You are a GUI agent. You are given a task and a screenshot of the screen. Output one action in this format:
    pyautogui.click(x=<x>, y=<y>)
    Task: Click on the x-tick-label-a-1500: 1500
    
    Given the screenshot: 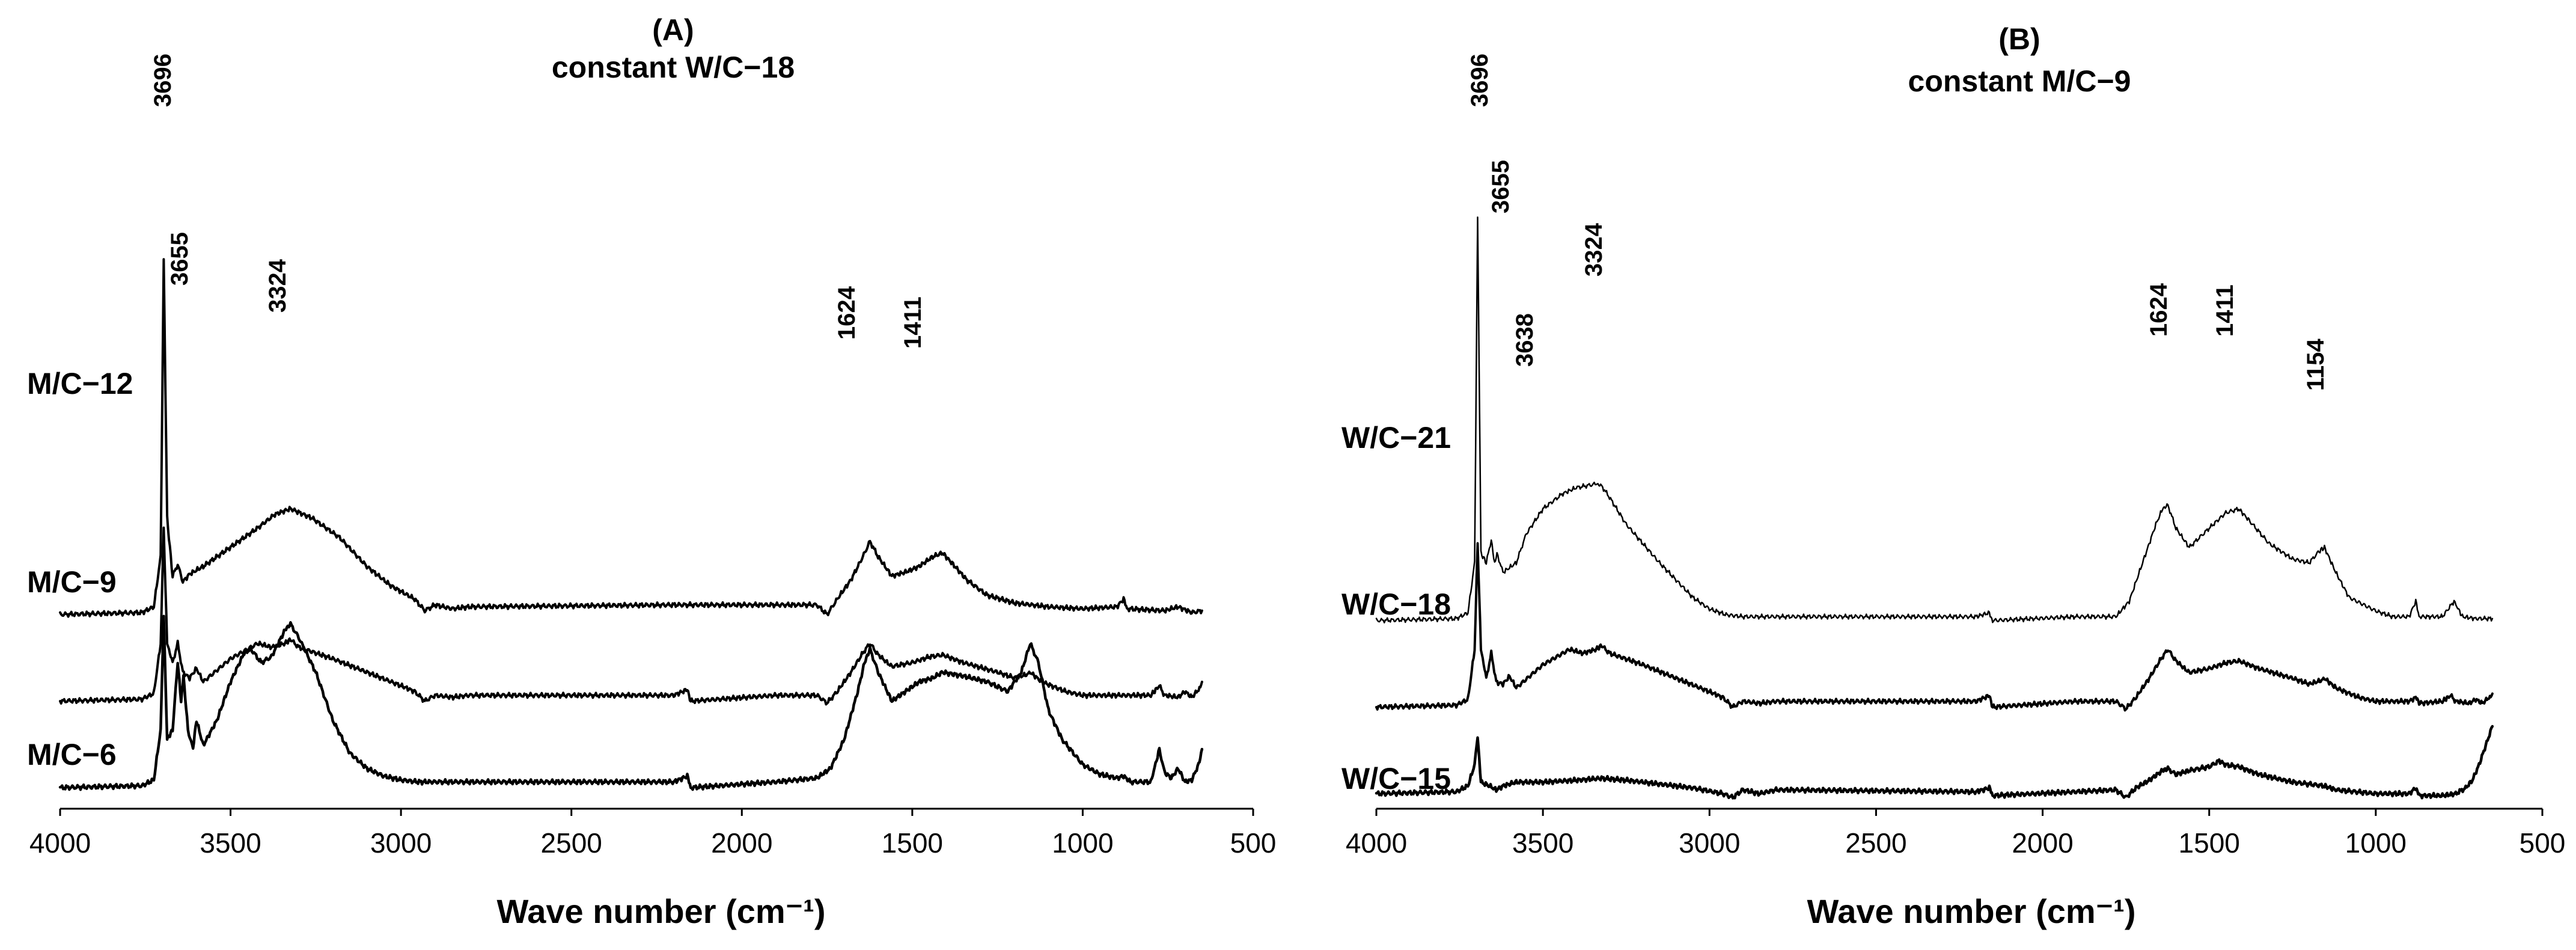 What is the action you would take?
    pyautogui.click(x=912, y=843)
    